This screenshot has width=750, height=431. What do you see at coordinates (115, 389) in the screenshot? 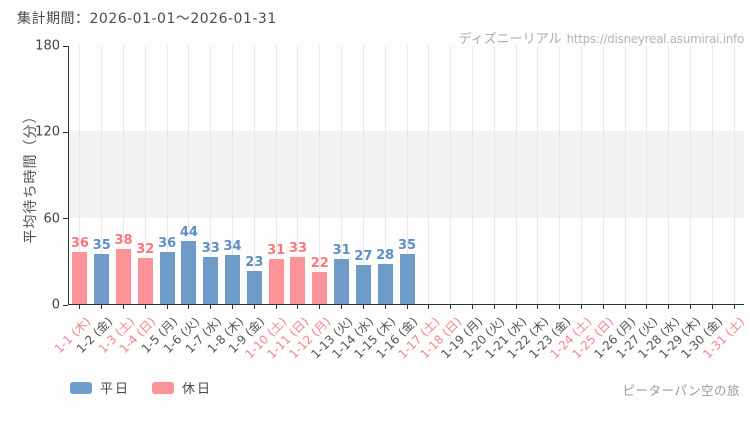
I see `legend-label: 平日` at bounding box center [115, 389].